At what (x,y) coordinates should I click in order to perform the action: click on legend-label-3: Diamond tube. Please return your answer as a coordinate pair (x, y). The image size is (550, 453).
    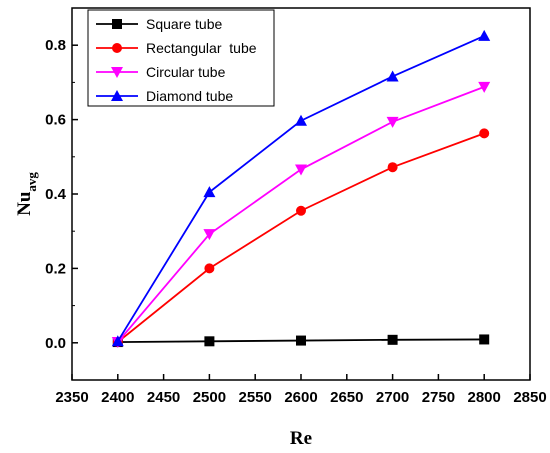
    Looking at the image, I should click on (189, 96).